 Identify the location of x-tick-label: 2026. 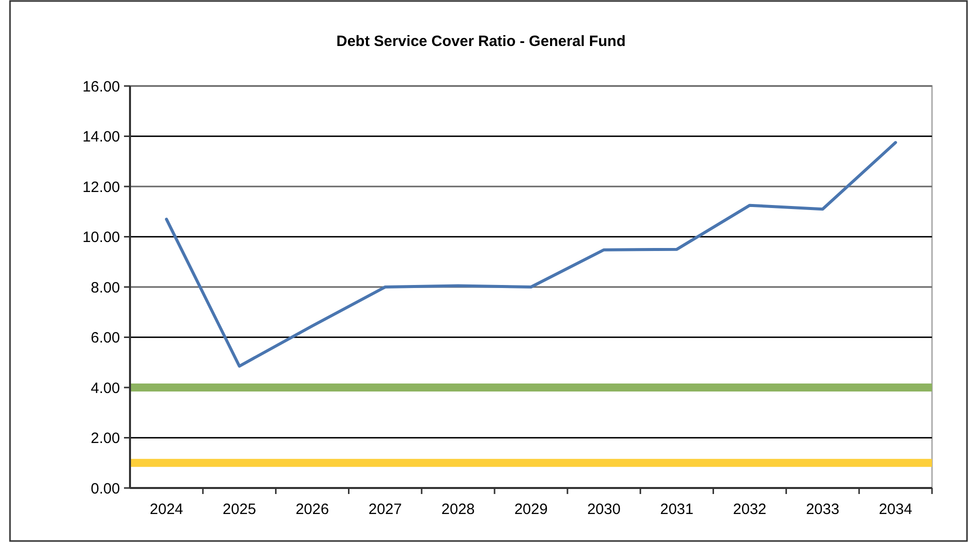
(312, 509).